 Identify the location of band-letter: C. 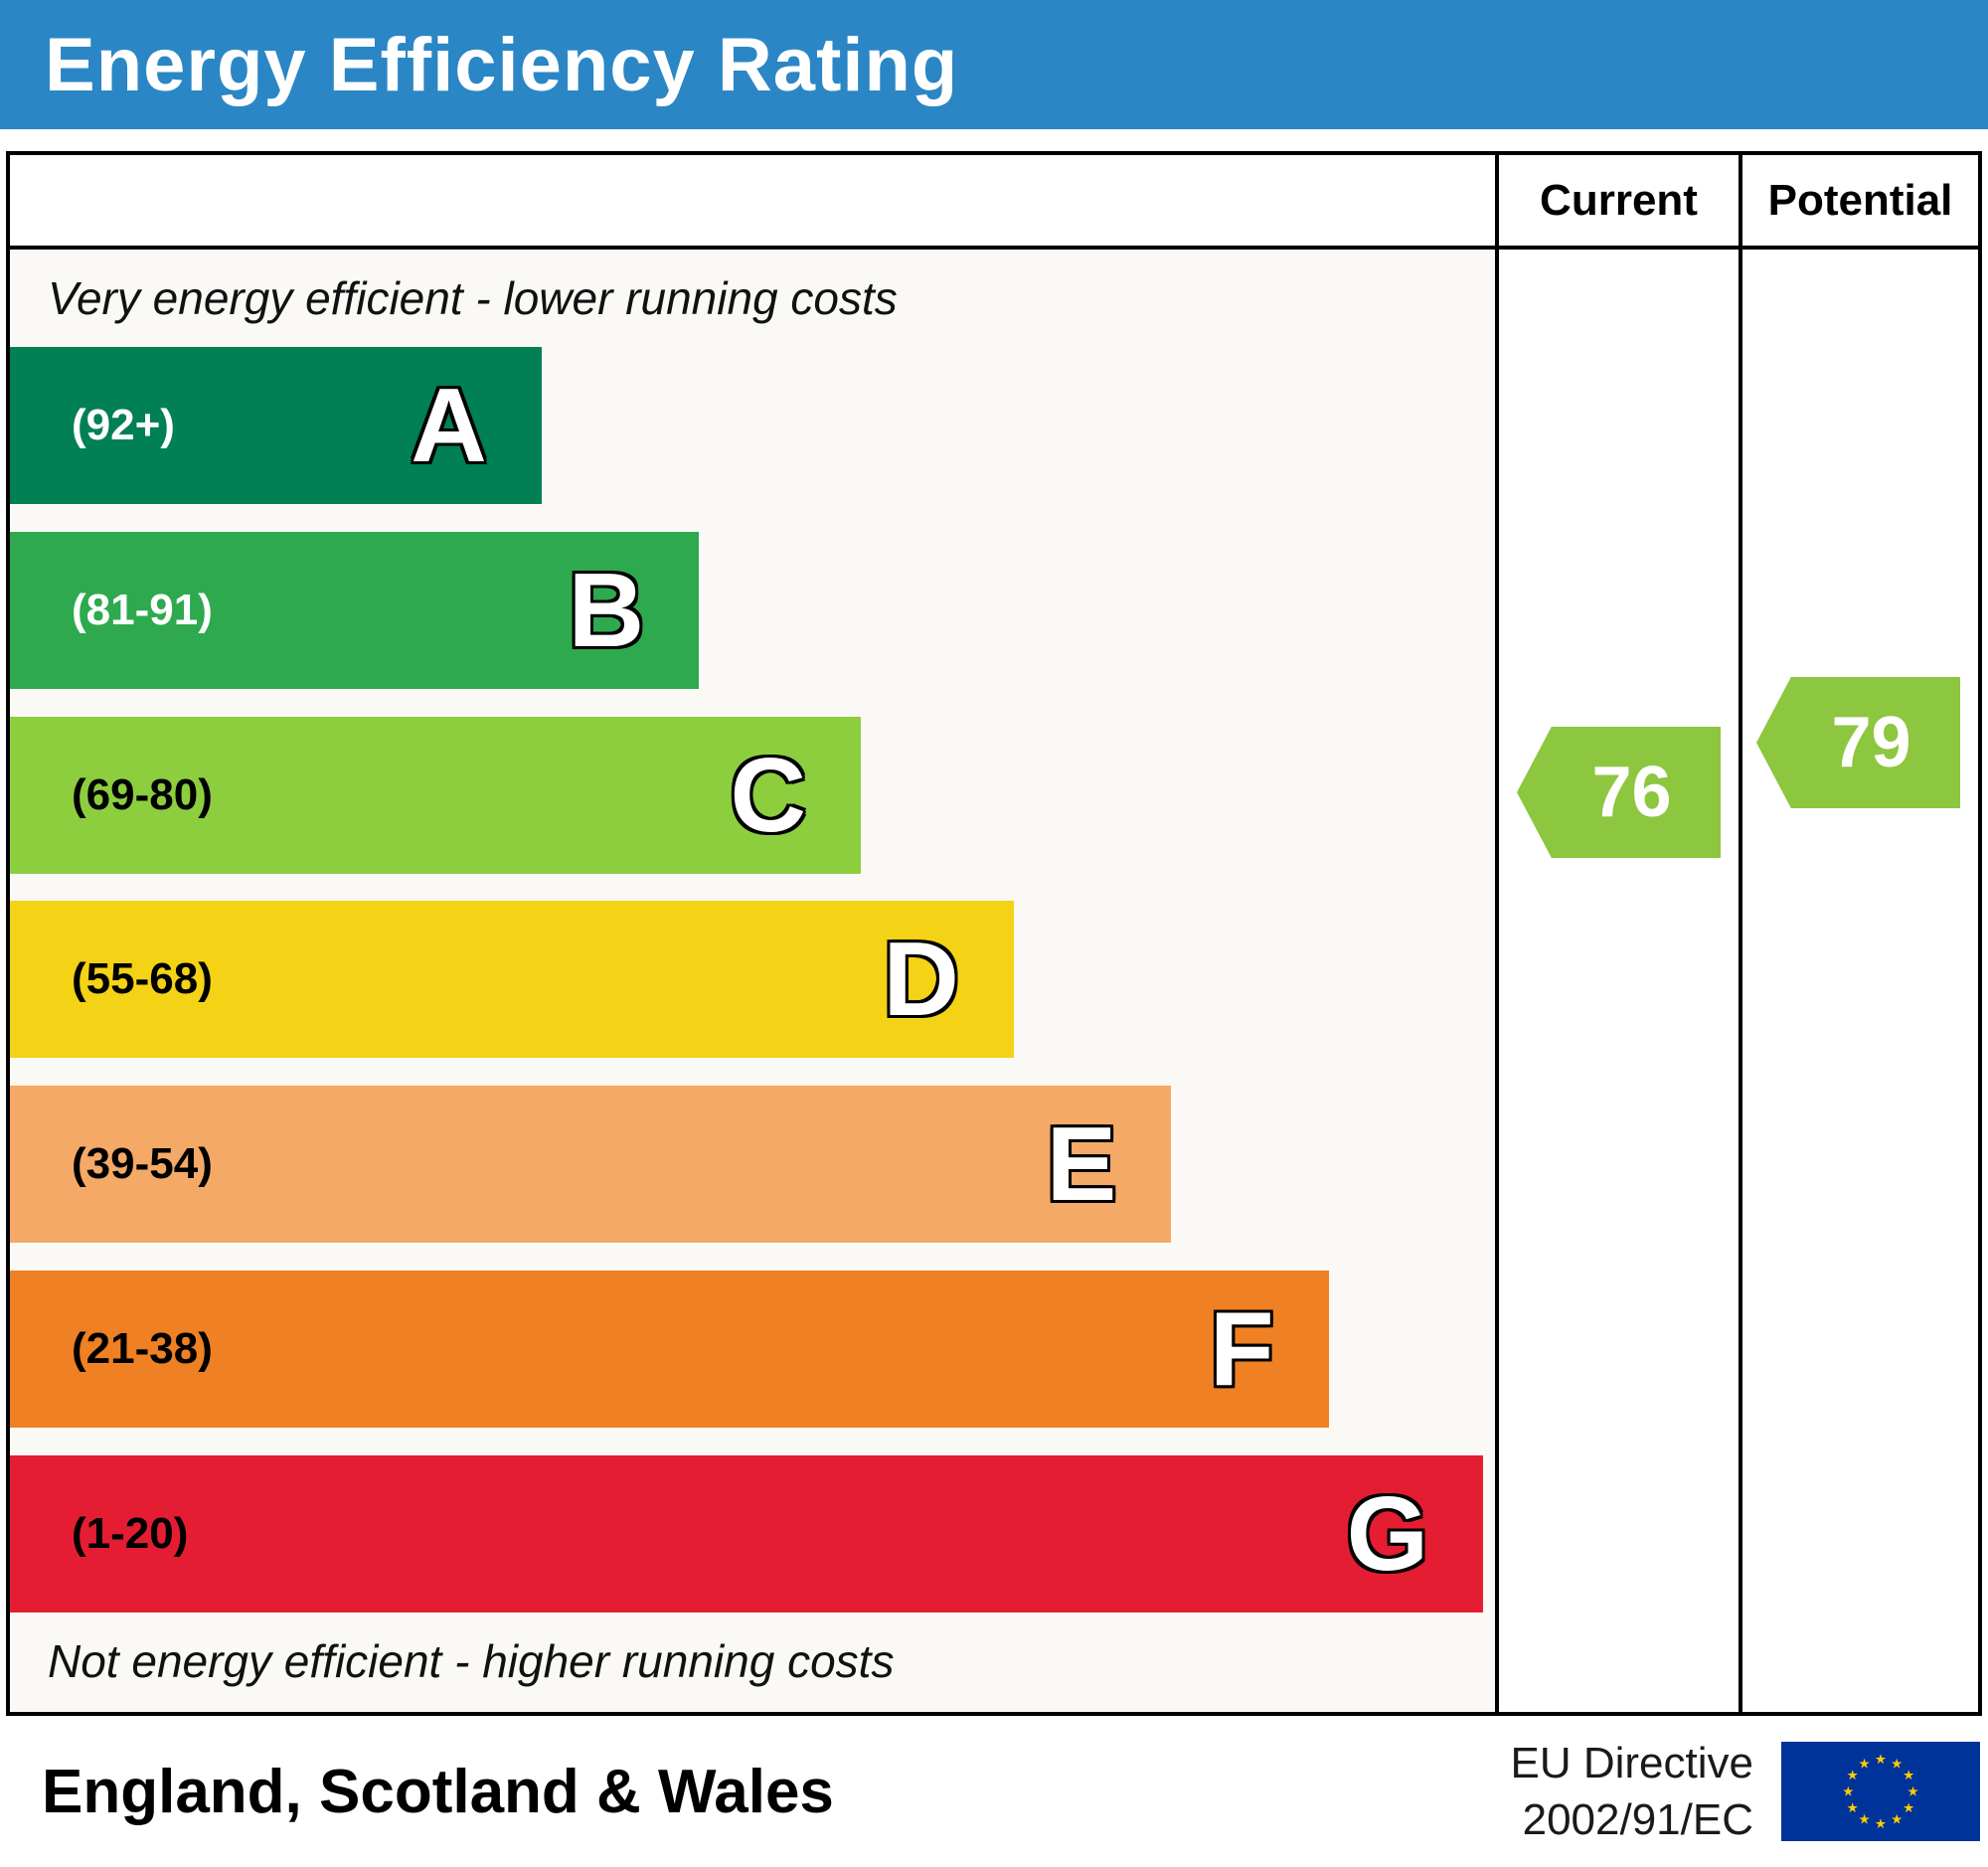
(768, 795).